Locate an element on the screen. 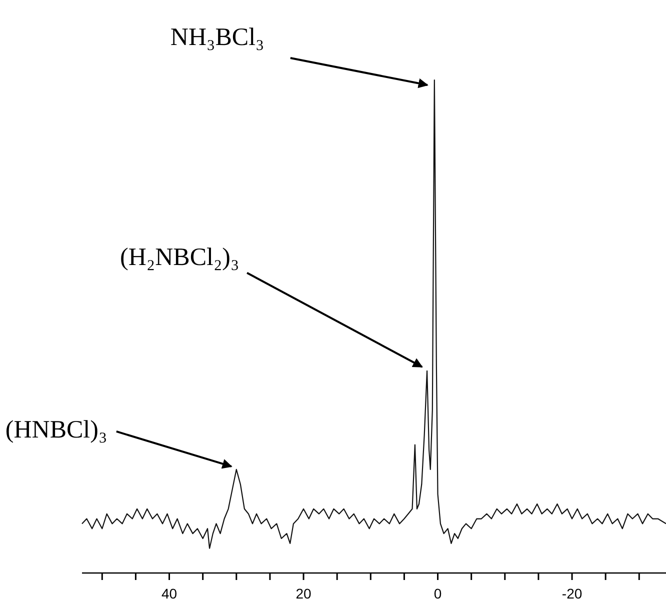 This screenshot has width=666, height=603. x-tick-label: -20 is located at coordinates (572, 593).